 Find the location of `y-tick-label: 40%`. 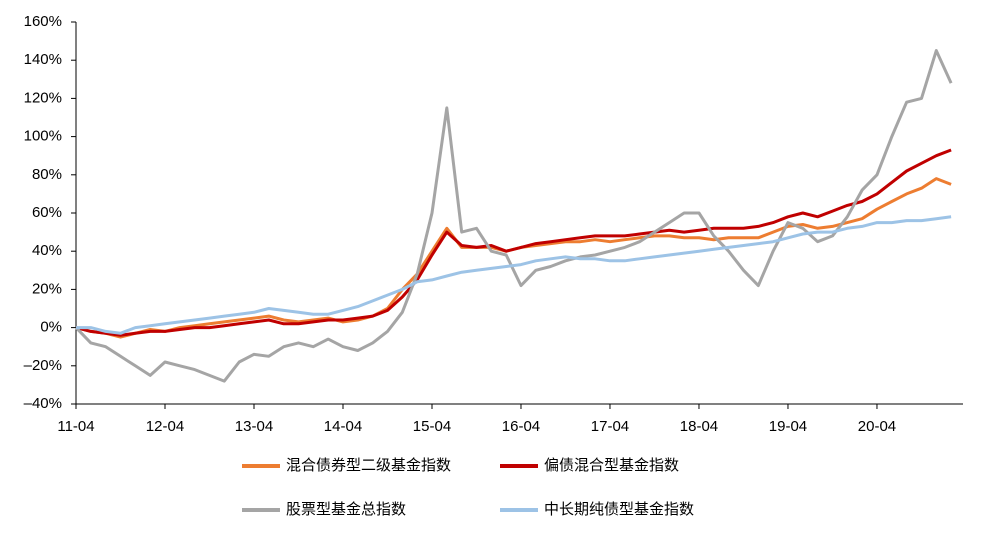

y-tick-label: 40% is located at coordinates (47, 250).